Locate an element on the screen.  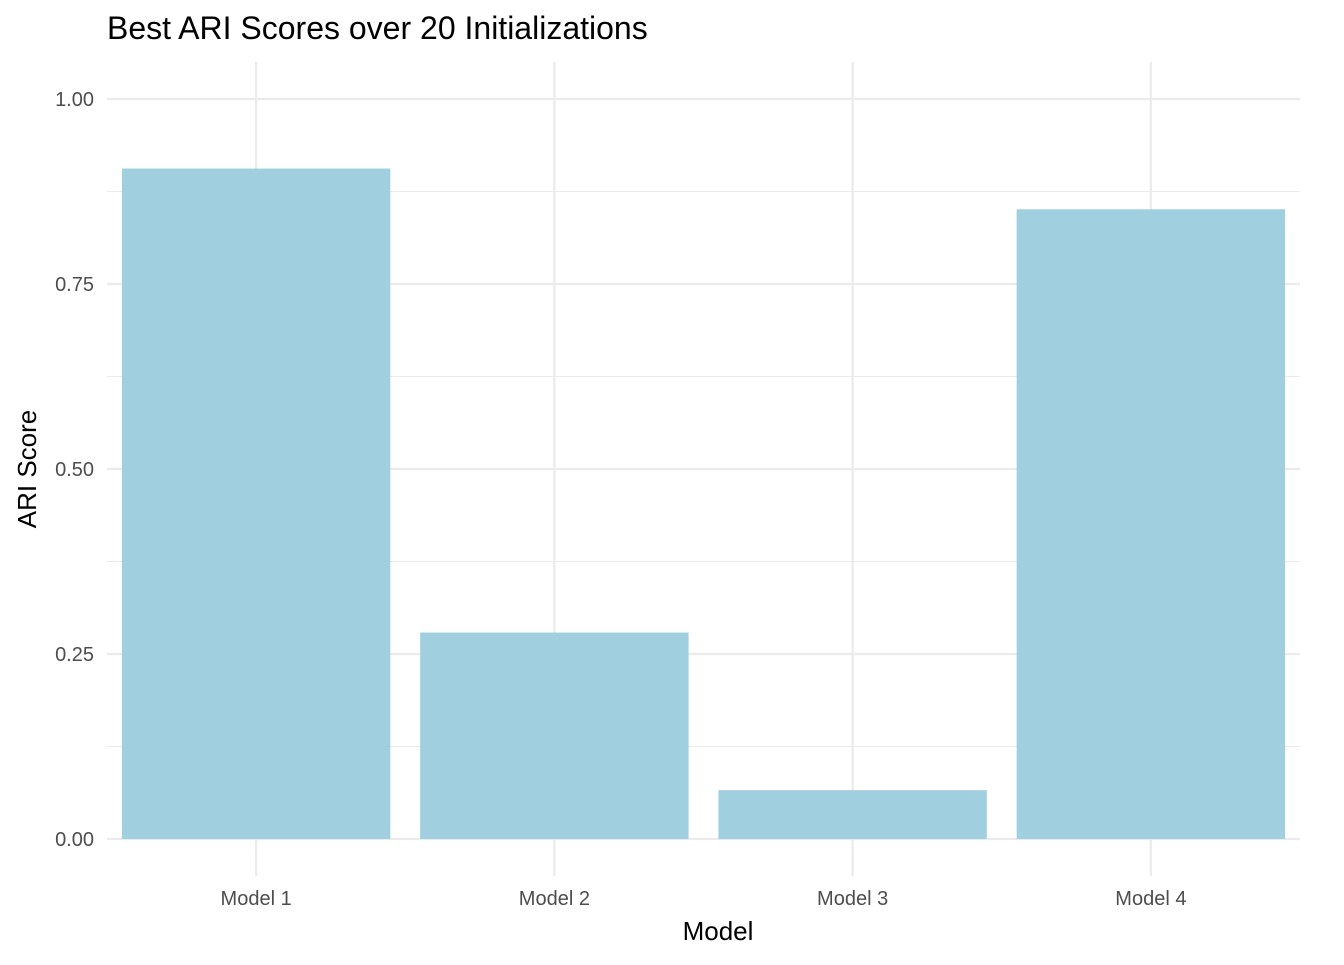
x-tick-label: Model 1 is located at coordinates (256, 899).